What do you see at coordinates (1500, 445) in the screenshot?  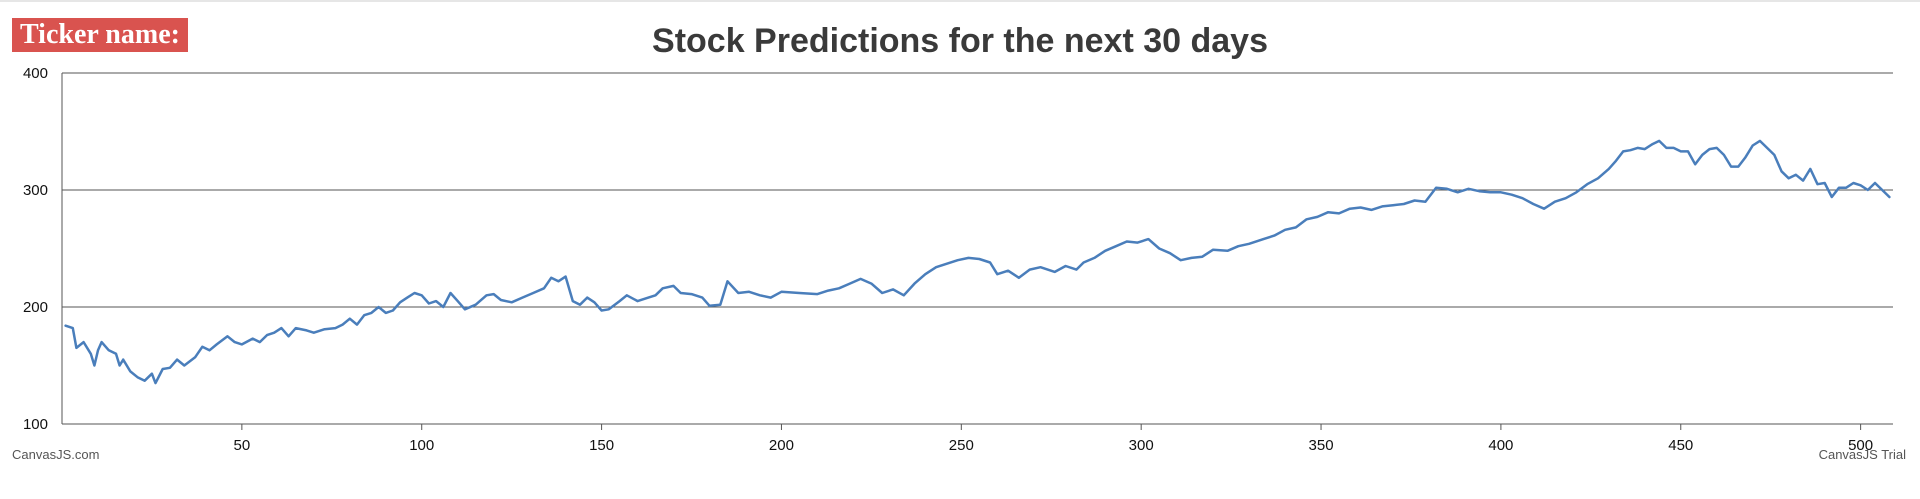 I see `x-tick-label: 400` at bounding box center [1500, 445].